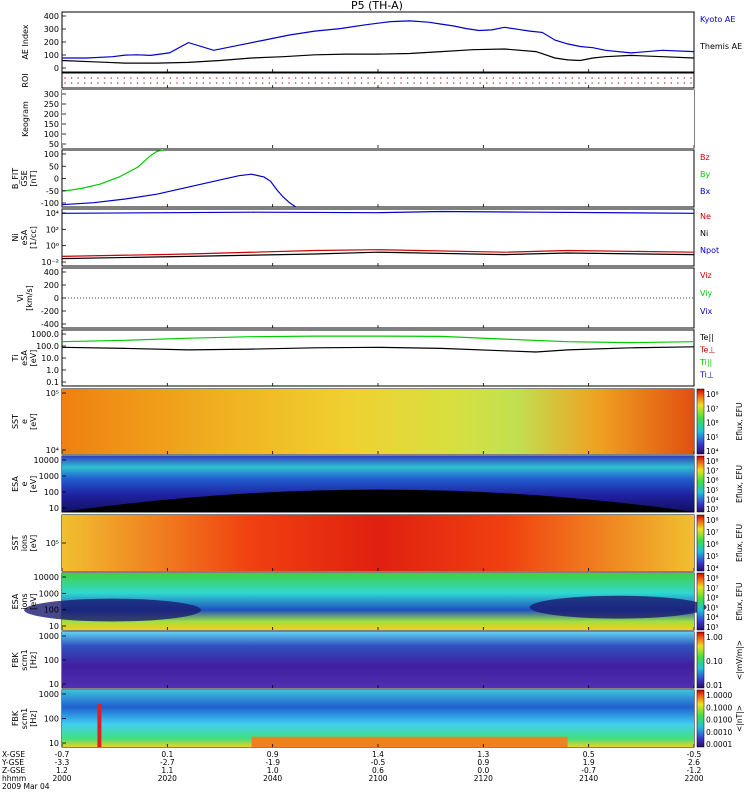  I want to click on ephem-value: 1.3, so click(483, 754).